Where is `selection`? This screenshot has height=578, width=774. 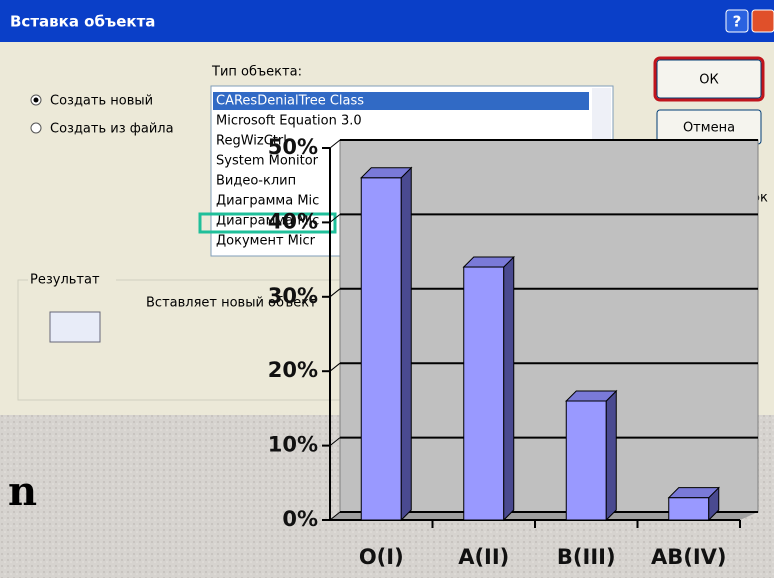
selection is located at coordinates (401, 101).